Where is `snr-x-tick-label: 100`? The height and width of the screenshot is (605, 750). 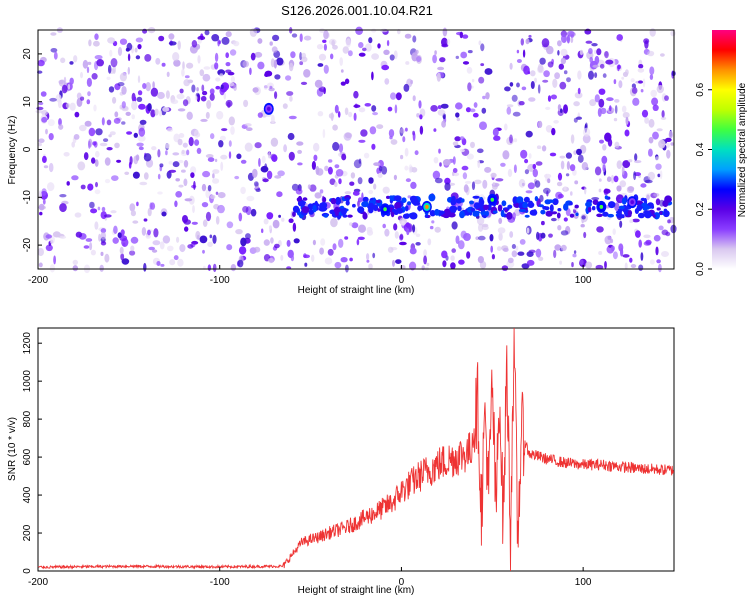
snr-x-tick-label: 100 is located at coordinates (583, 582).